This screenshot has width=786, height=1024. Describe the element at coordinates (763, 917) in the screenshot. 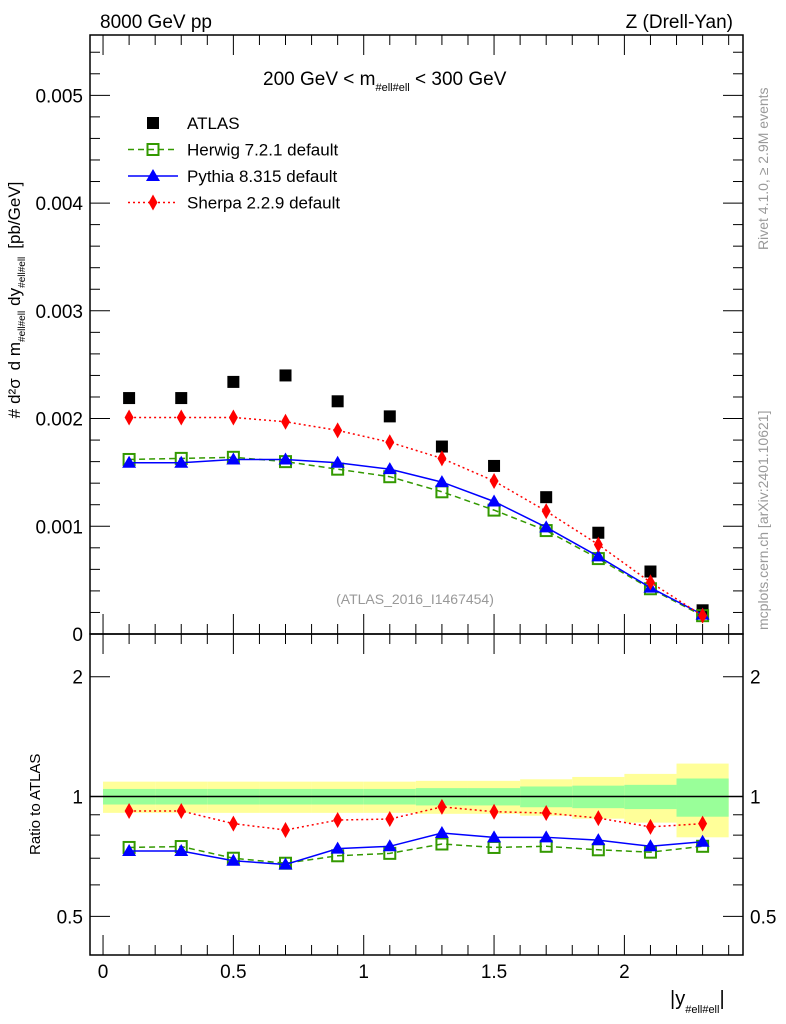

I see `ratio-y-tick-label-right: 0.5` at that location.